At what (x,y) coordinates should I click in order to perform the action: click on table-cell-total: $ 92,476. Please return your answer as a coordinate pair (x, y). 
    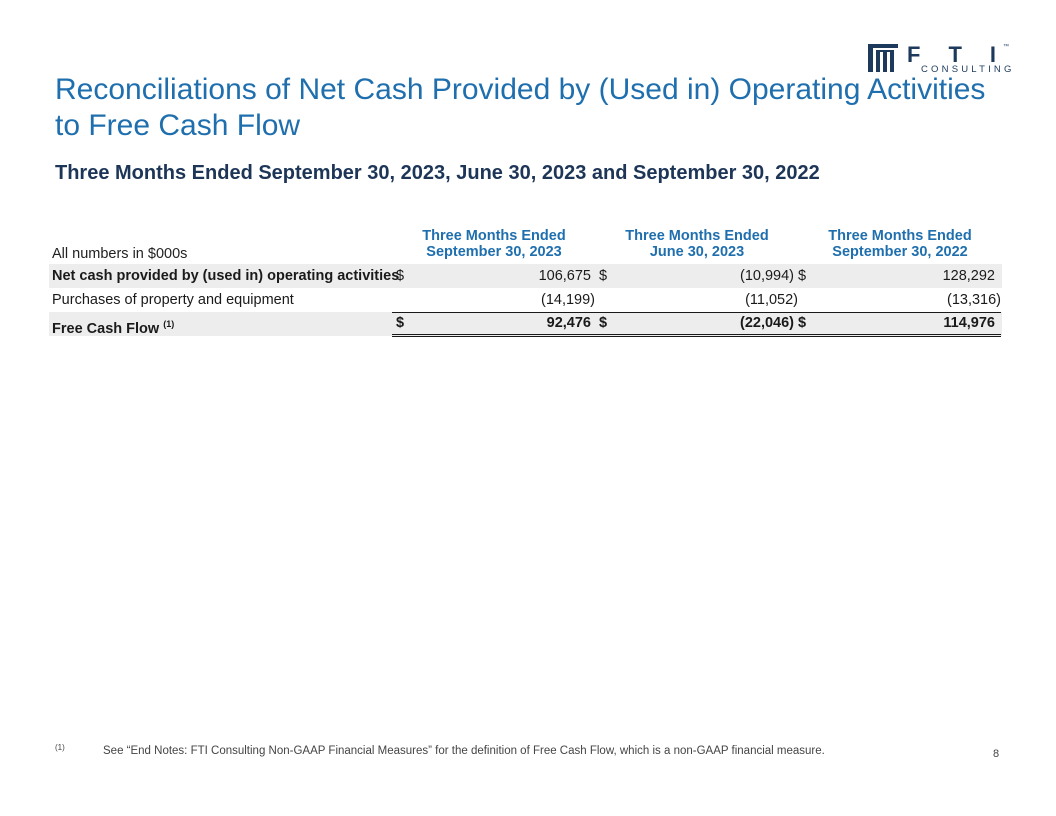
    Looking at the image, I should click on (493, 324).